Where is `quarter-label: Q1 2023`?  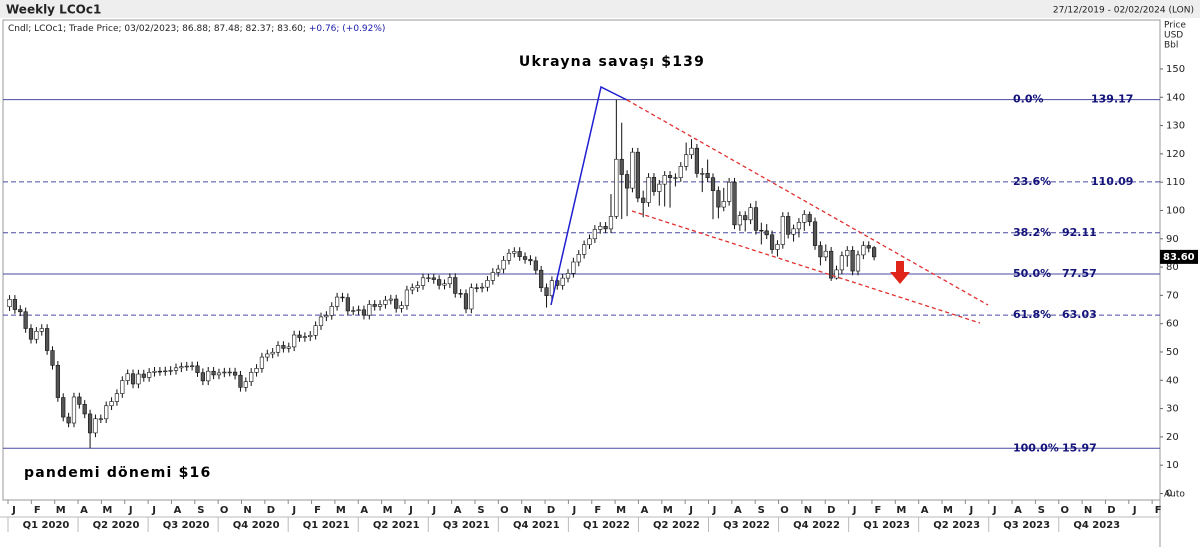
quarter-label: Q1 2023 is located at coordinates (886, 525).